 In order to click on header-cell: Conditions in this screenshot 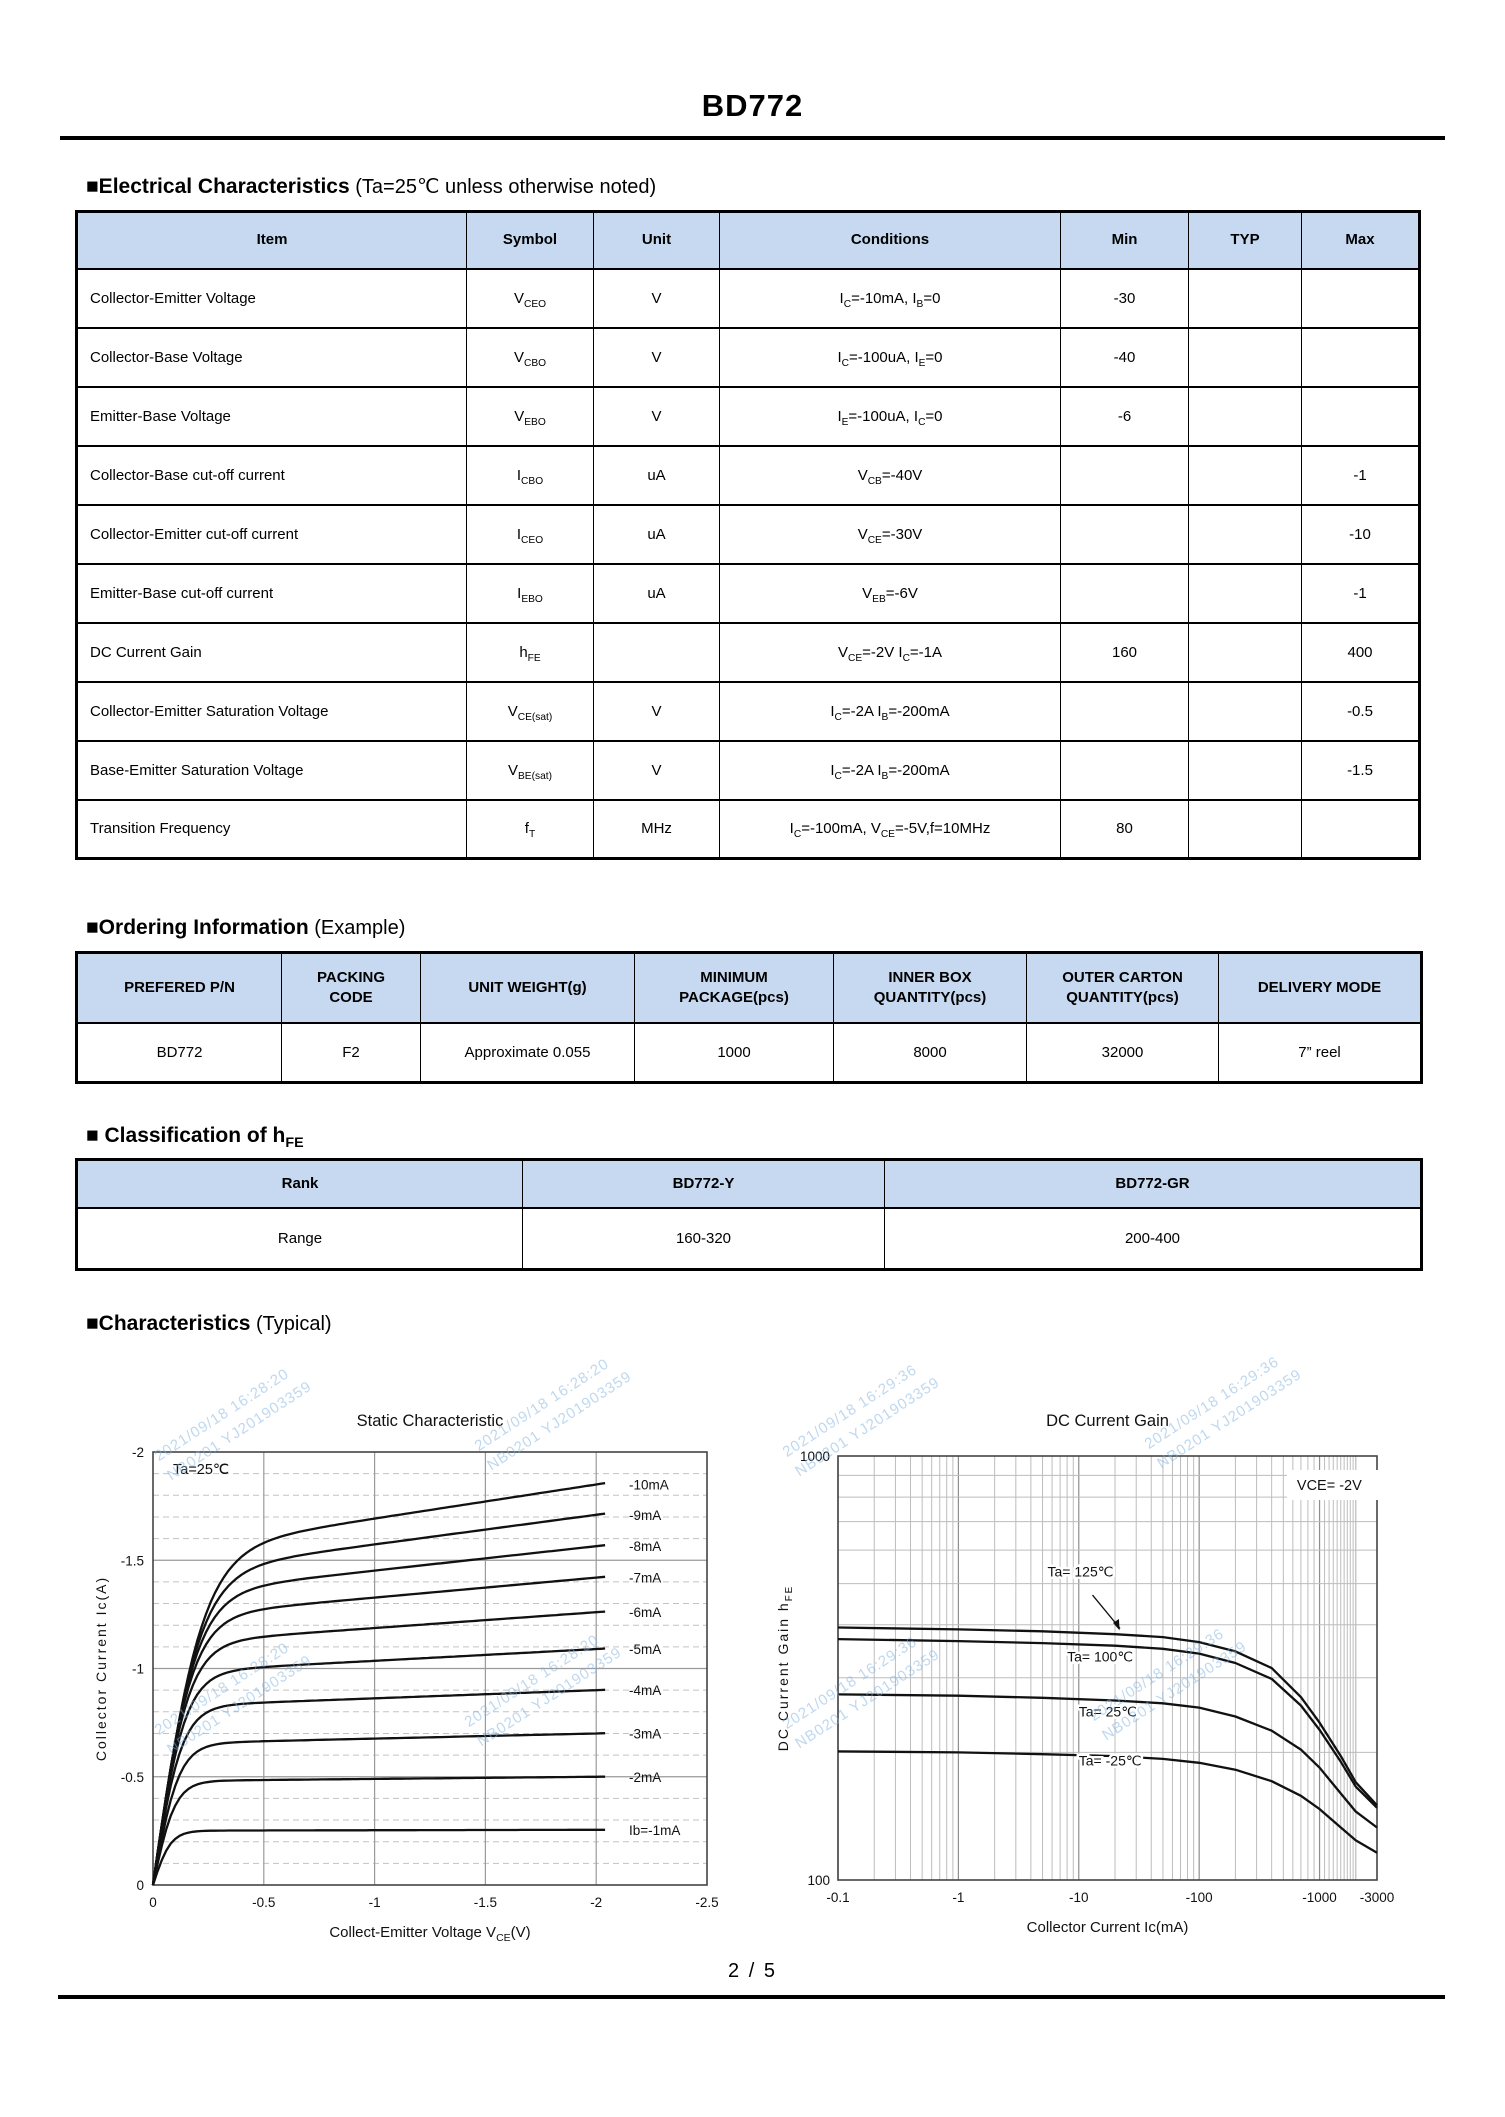, I will do `click(890, 240)`.